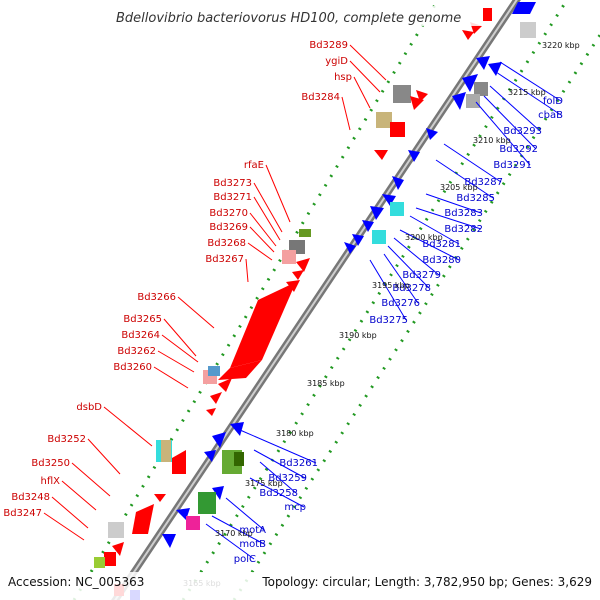 The width and height of the screenshot is (600, 600). Describe the element at coordinates (228, 213) in the screenshot. I see `reverse-gene-label: Bd3270` at that location.